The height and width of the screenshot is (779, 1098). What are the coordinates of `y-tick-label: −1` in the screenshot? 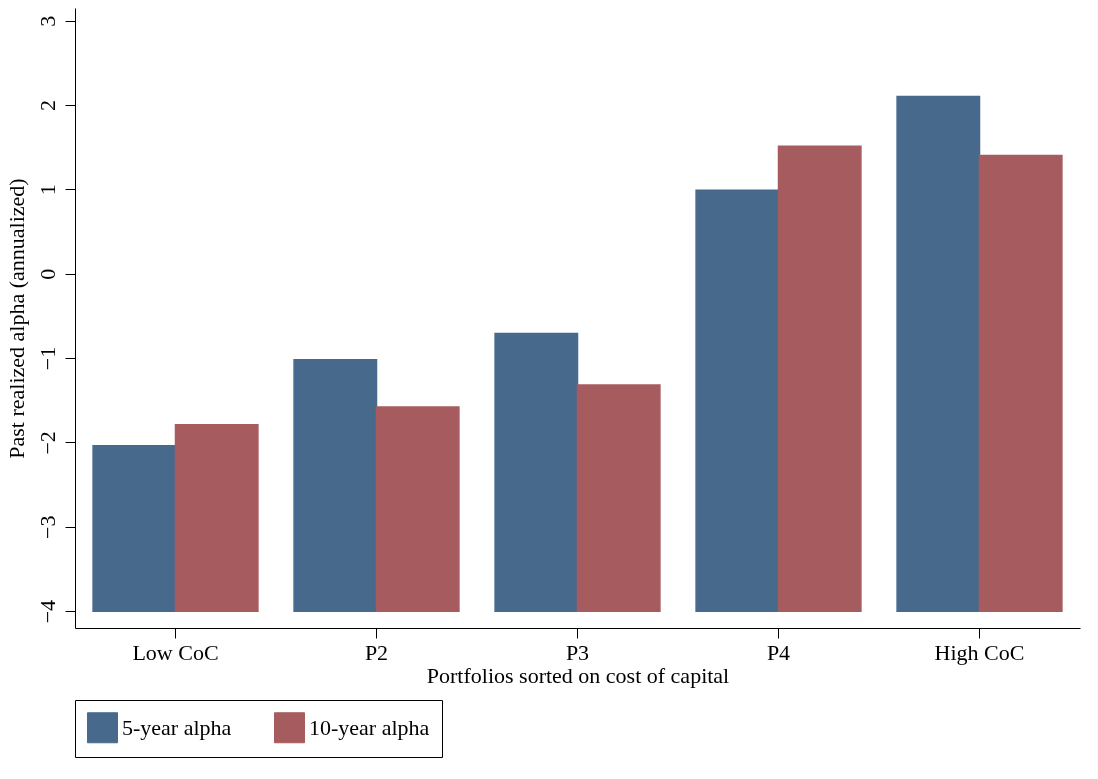 It's located at (47, 358).